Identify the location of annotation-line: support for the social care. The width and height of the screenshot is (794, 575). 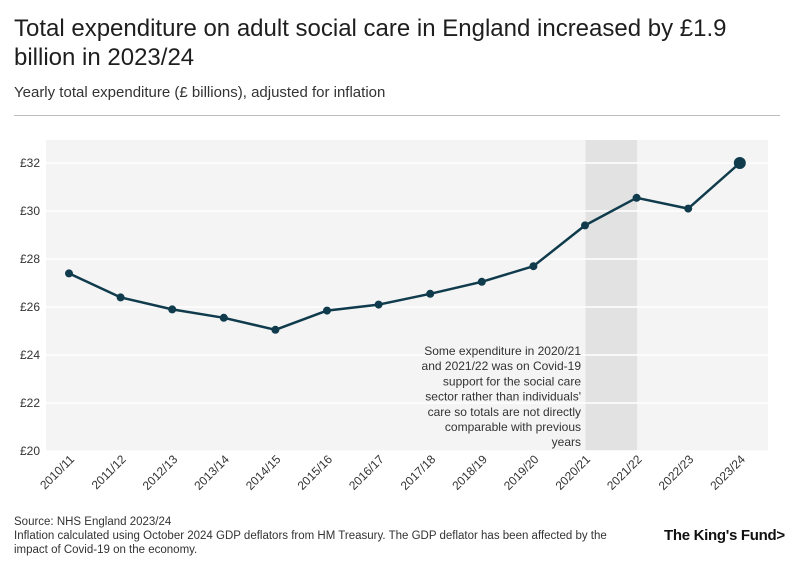
(512, 381).